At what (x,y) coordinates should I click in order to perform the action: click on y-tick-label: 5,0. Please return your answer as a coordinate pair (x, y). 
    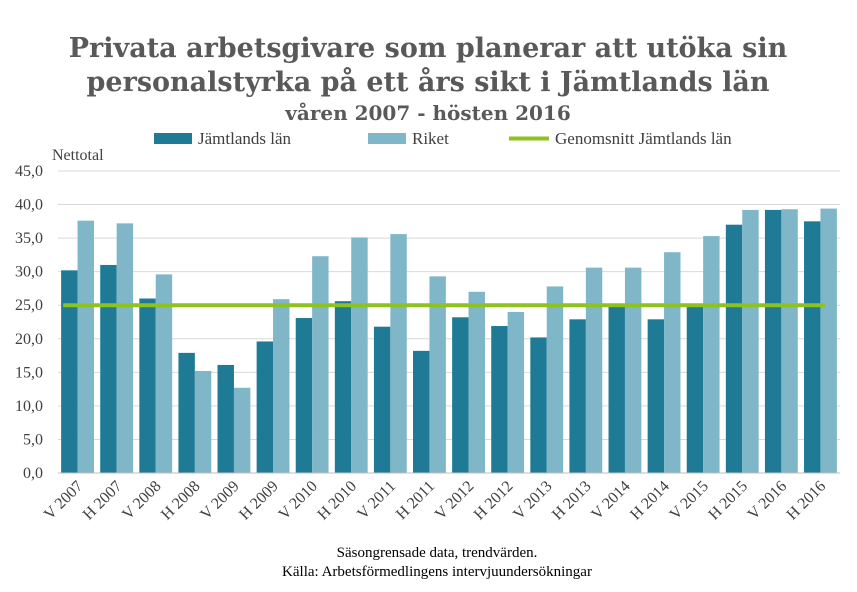
    Looking at the image, I should click on (33, 439).